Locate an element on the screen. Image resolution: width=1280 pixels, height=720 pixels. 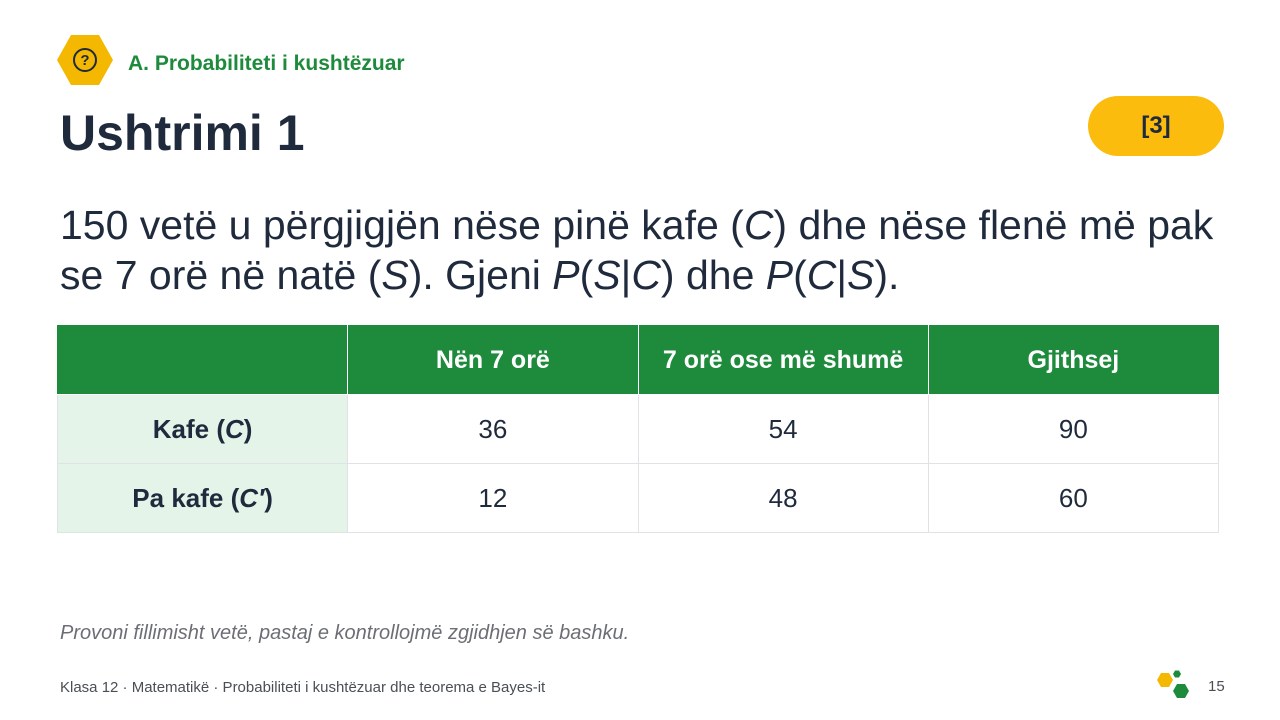
marks-badge: [3] is located at coordinates (1156, 126).